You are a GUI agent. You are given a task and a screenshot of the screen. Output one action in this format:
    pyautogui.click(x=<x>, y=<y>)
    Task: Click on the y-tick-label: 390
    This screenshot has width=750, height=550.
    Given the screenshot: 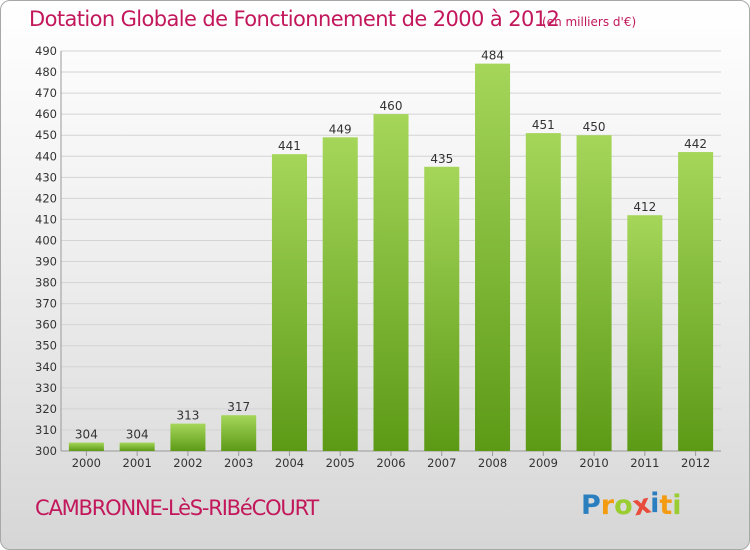 What is the action you would take?
    pyautogui.click(x=46, y=262)
    